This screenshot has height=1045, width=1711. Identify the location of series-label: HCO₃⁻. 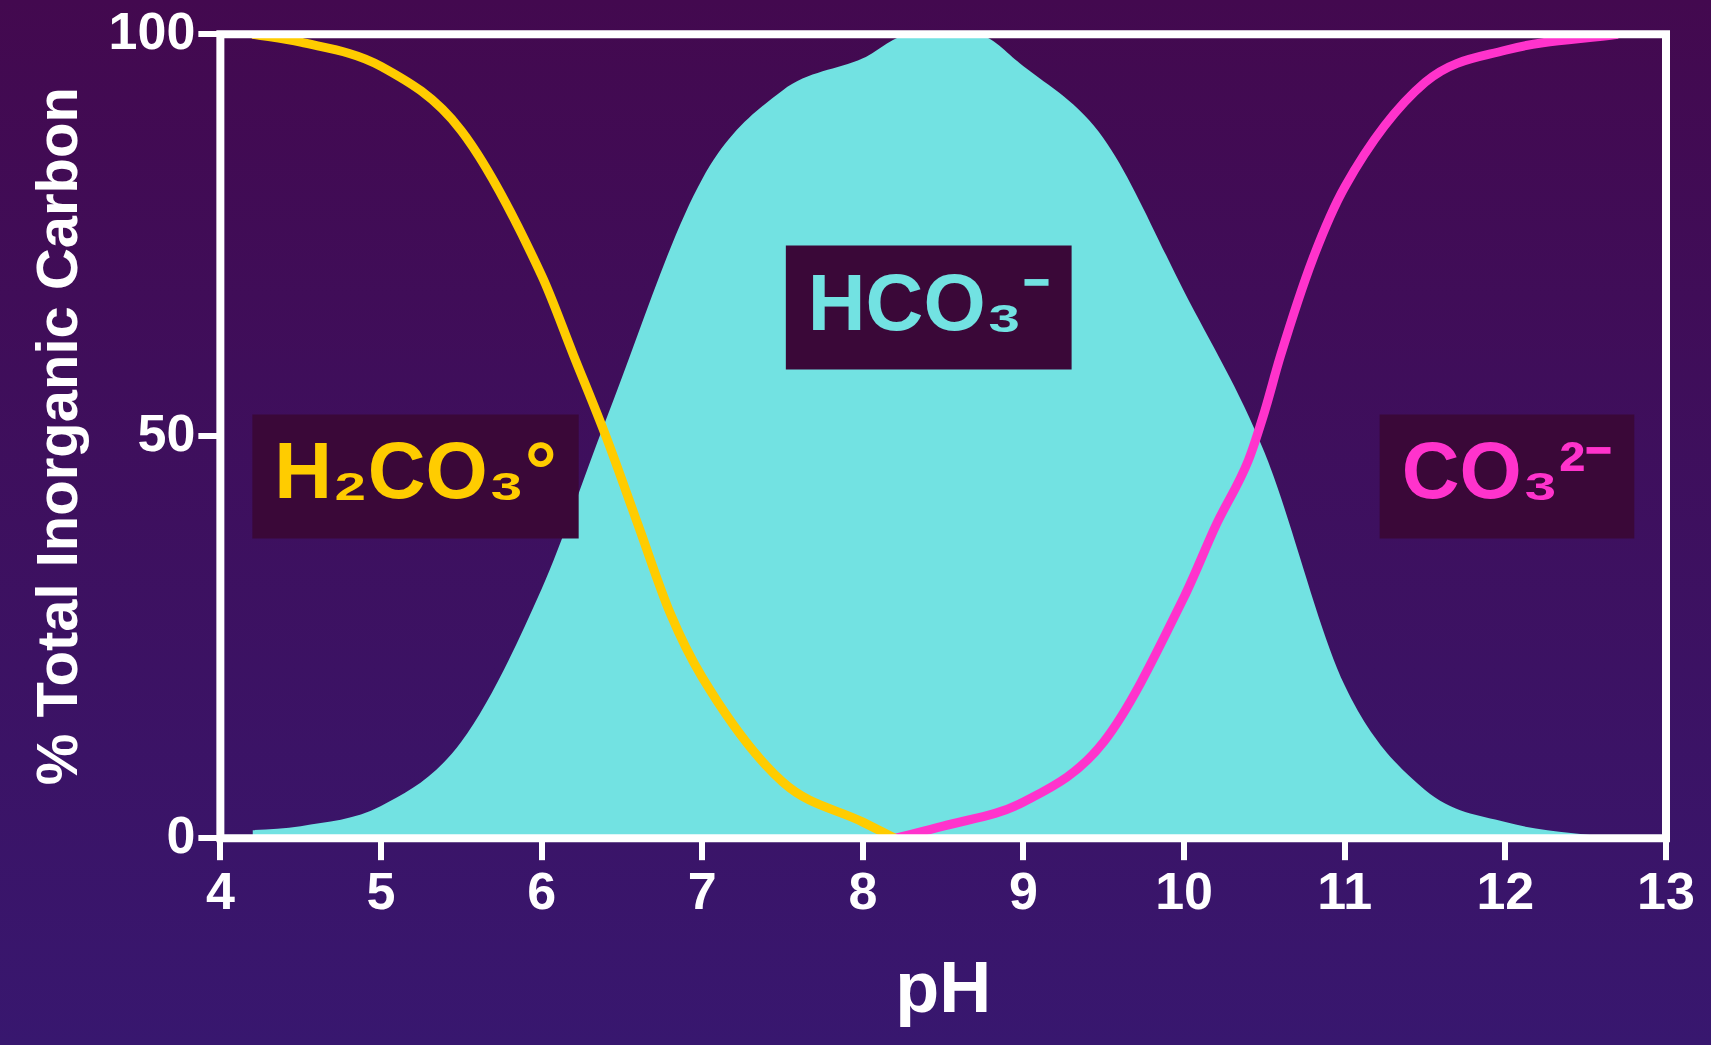
(928, 302).